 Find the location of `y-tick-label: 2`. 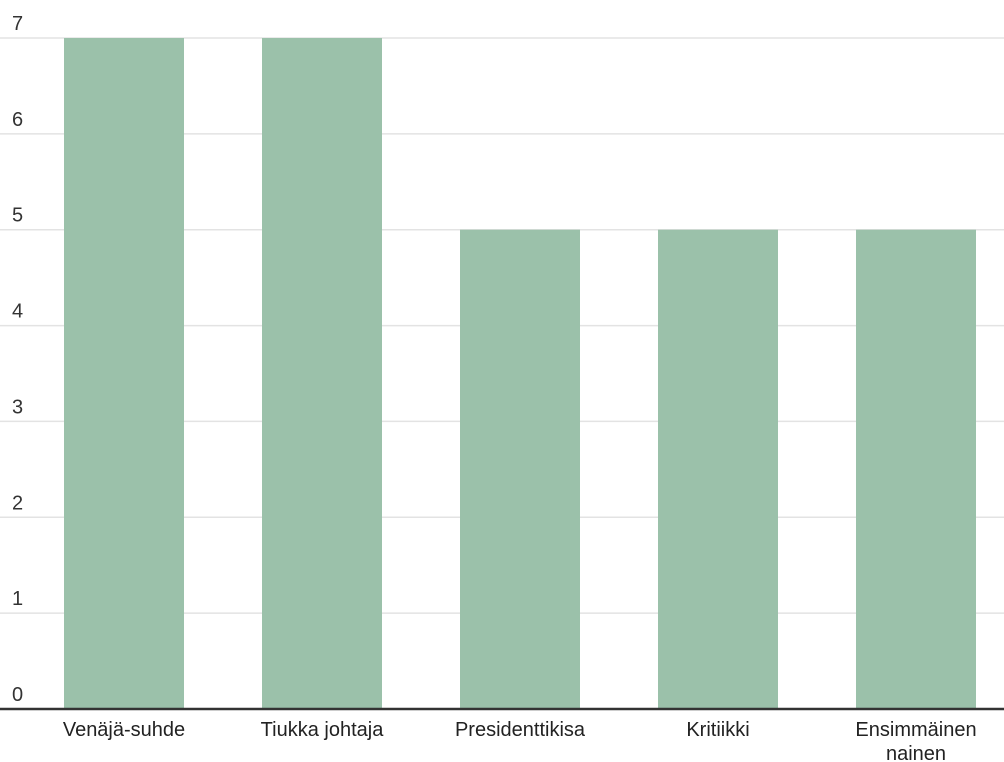

y-tick-label: 2 is located at coordinates (17, 503).